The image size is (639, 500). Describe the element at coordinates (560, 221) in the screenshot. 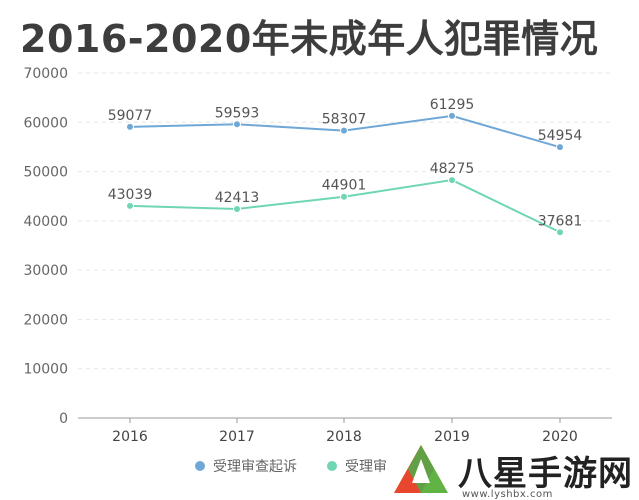

I see `data-label: 37681` at that location.